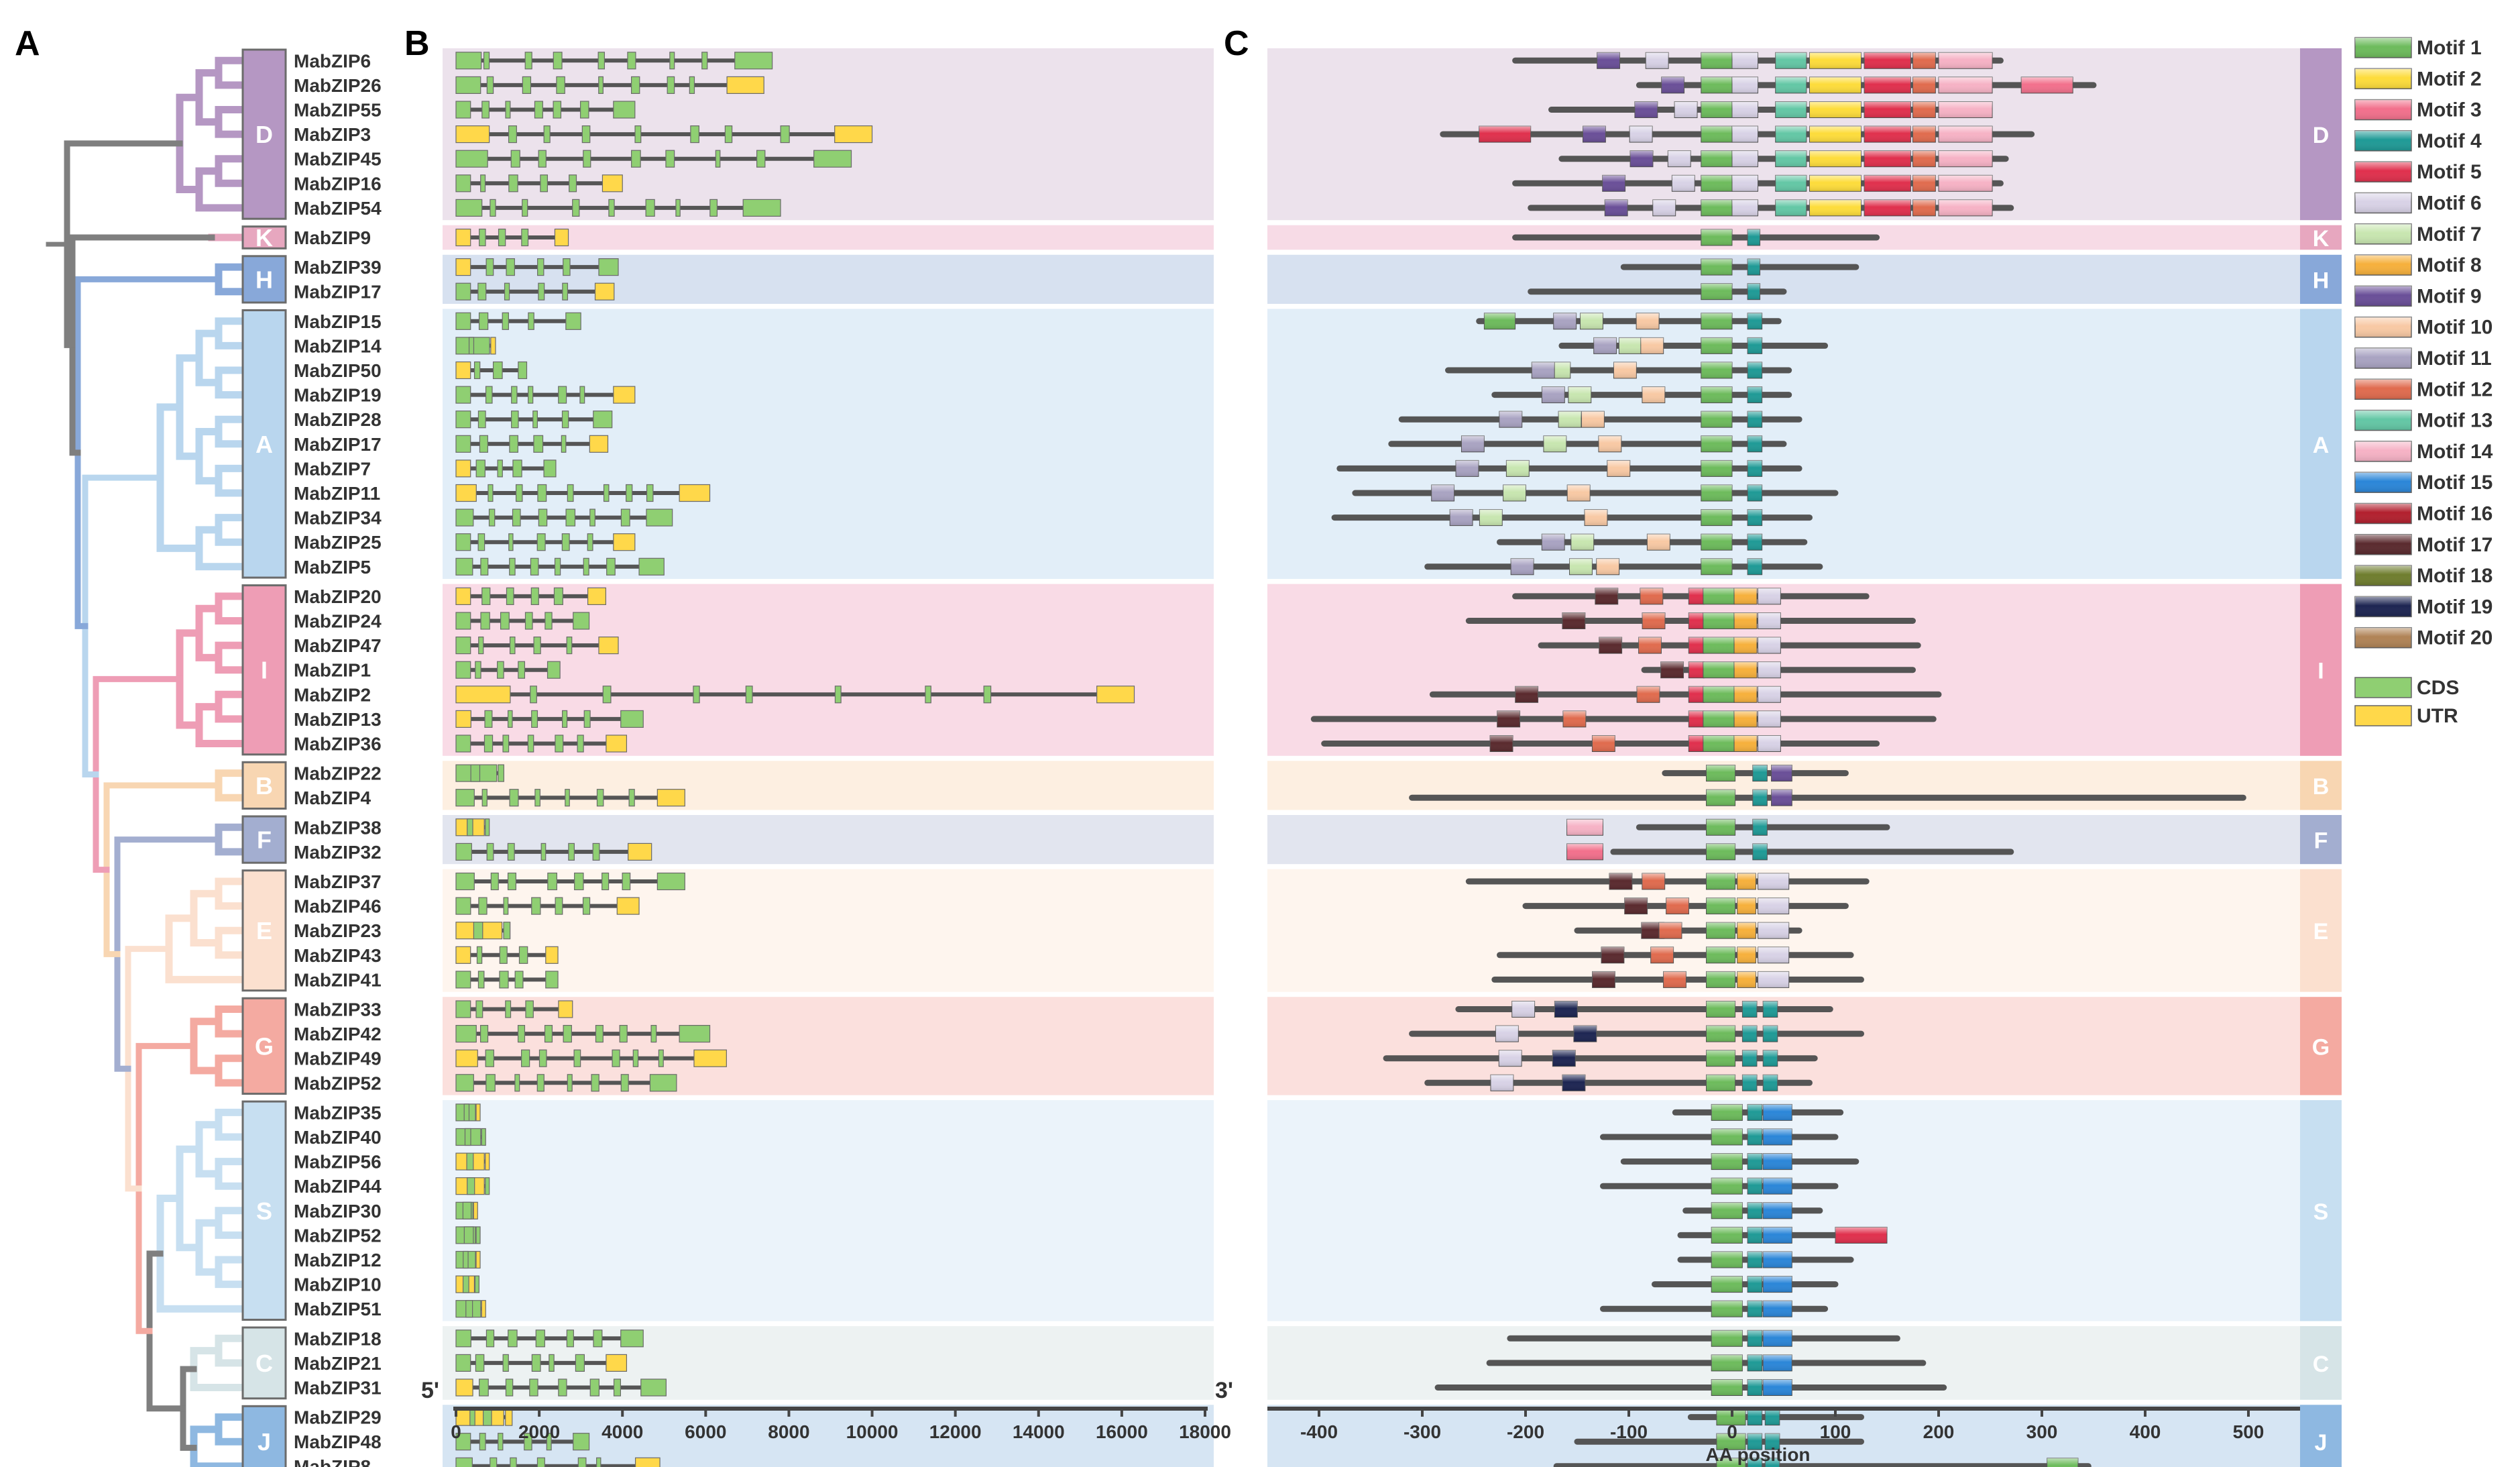 The width and height of the screenshot is (2520, 1467). What do you see at coordinates (333, 1462) in the screenshot?
I see `gene-name: MabZIP8` at bounding box center [333, 1462].